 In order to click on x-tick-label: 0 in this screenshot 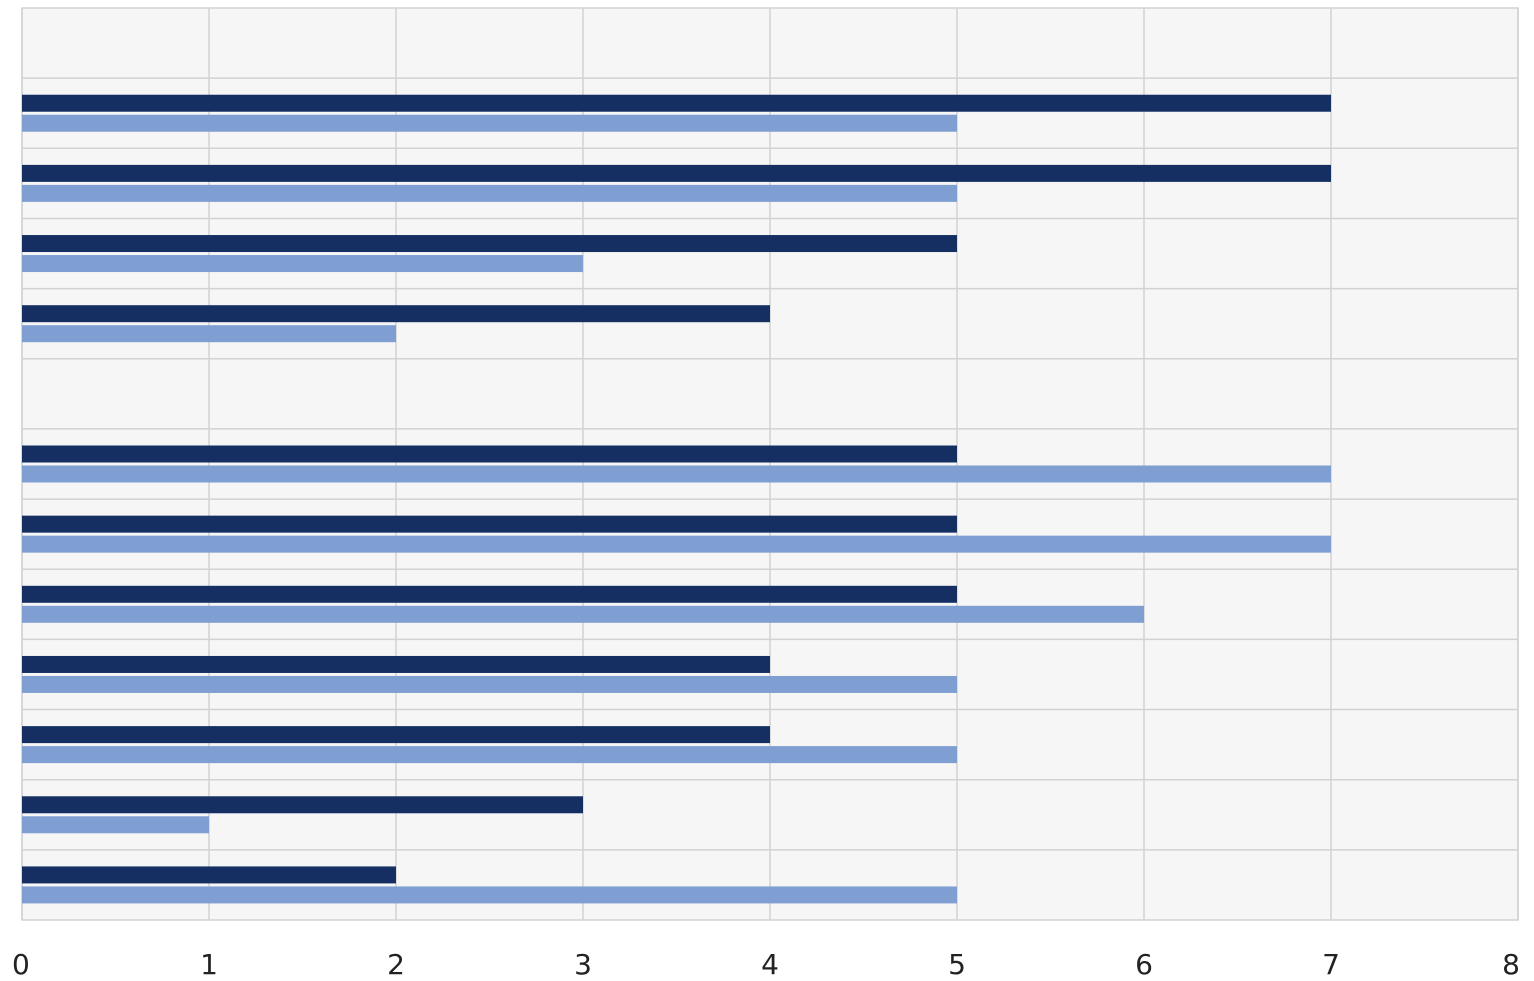, I will do `click(21, 964)`.